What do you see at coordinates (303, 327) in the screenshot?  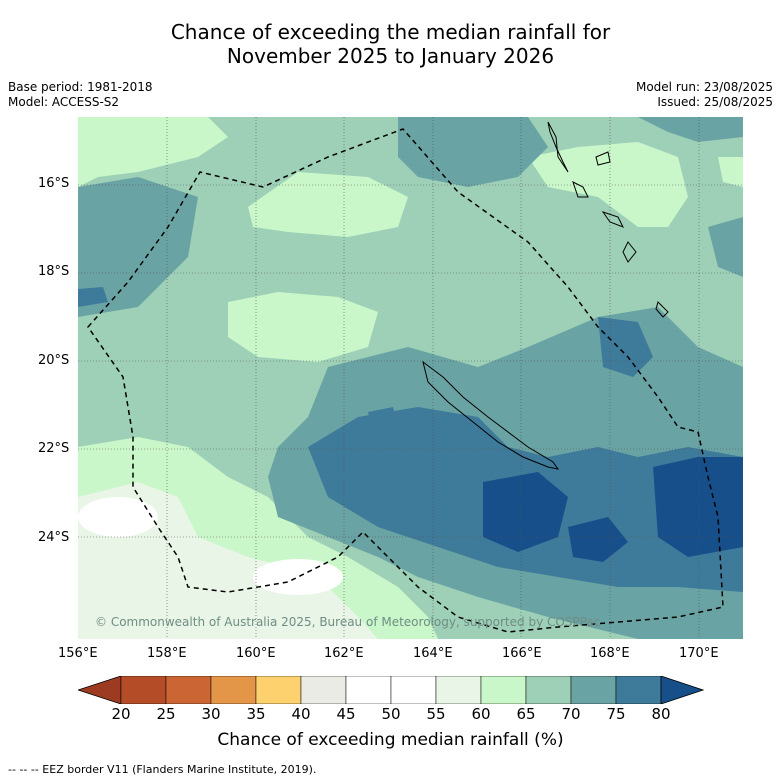 I see `region-60-65-mid` at bounding box center [303, 327].